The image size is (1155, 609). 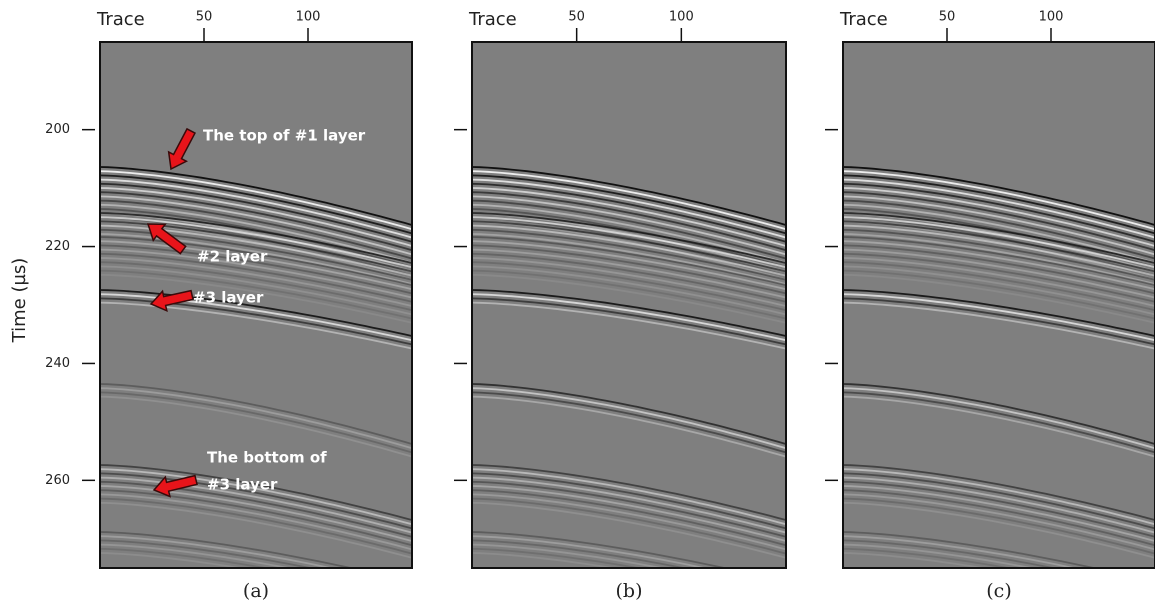 What do you see at coordinates (57, 129) in the screenshot?
I see `y-tick-label: 200` at bounding box center [57, 129].